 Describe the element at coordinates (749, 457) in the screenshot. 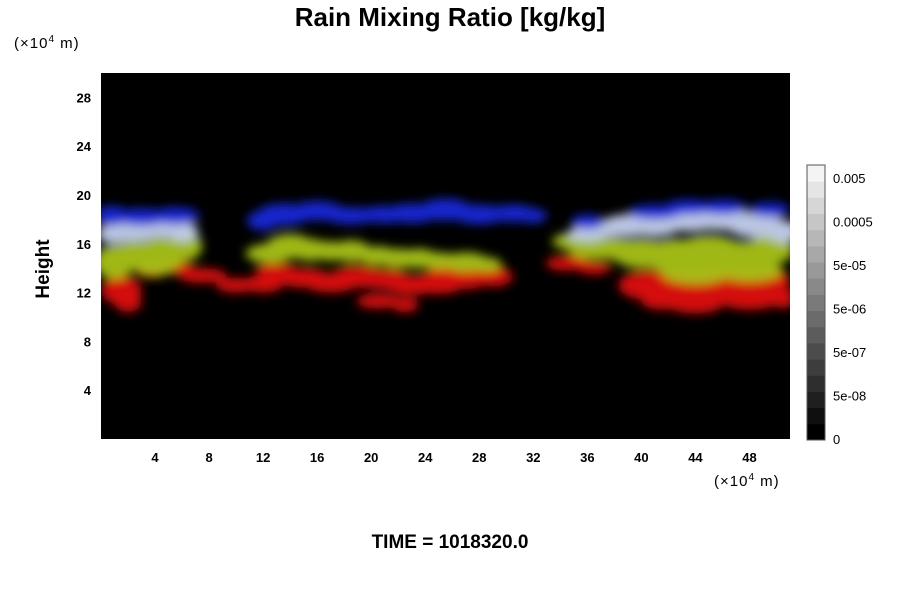

I see `x-tick-label: 48` at that location.